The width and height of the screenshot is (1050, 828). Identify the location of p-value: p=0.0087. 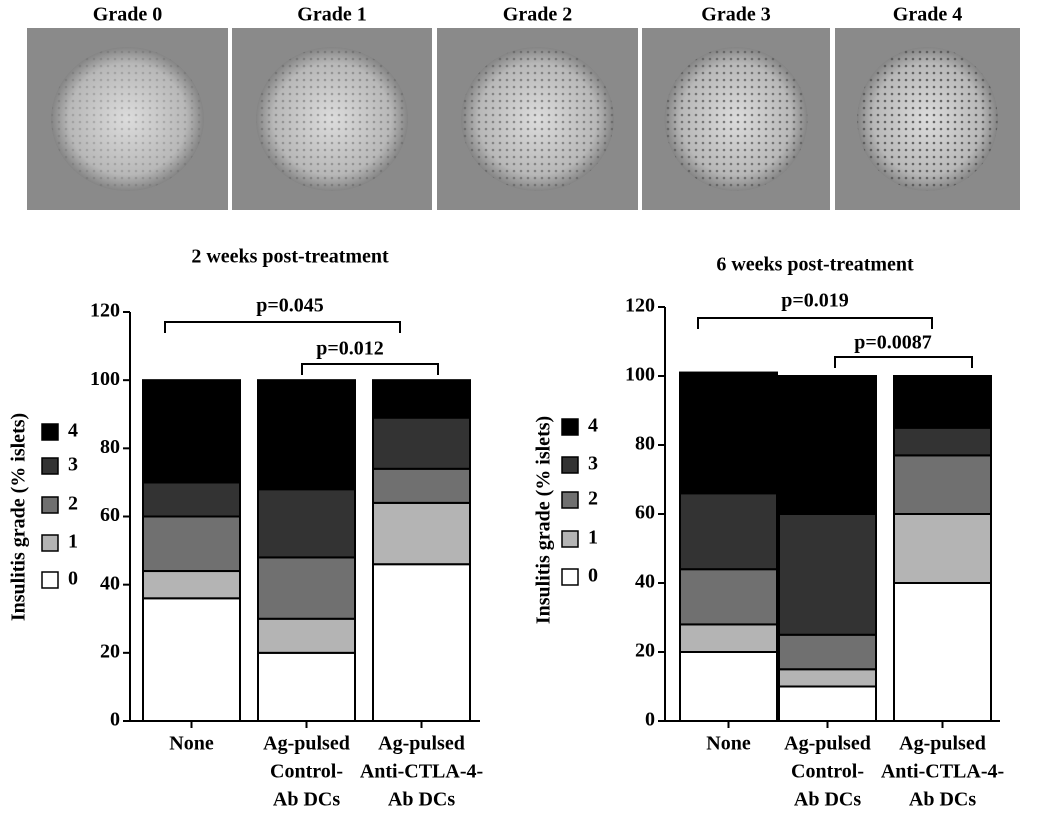
(893, 343).